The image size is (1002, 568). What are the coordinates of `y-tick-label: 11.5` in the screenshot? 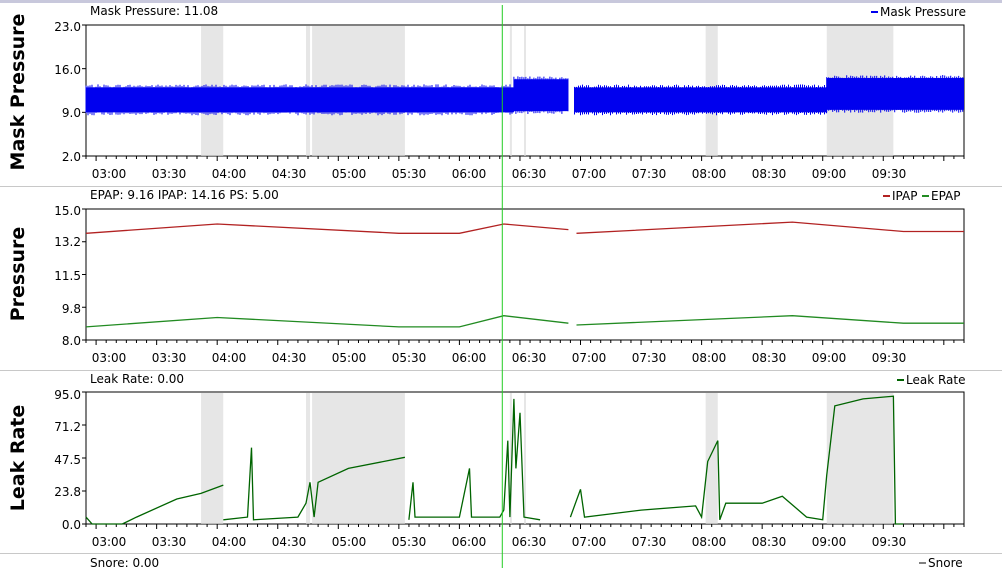 It's located at (67, 276).